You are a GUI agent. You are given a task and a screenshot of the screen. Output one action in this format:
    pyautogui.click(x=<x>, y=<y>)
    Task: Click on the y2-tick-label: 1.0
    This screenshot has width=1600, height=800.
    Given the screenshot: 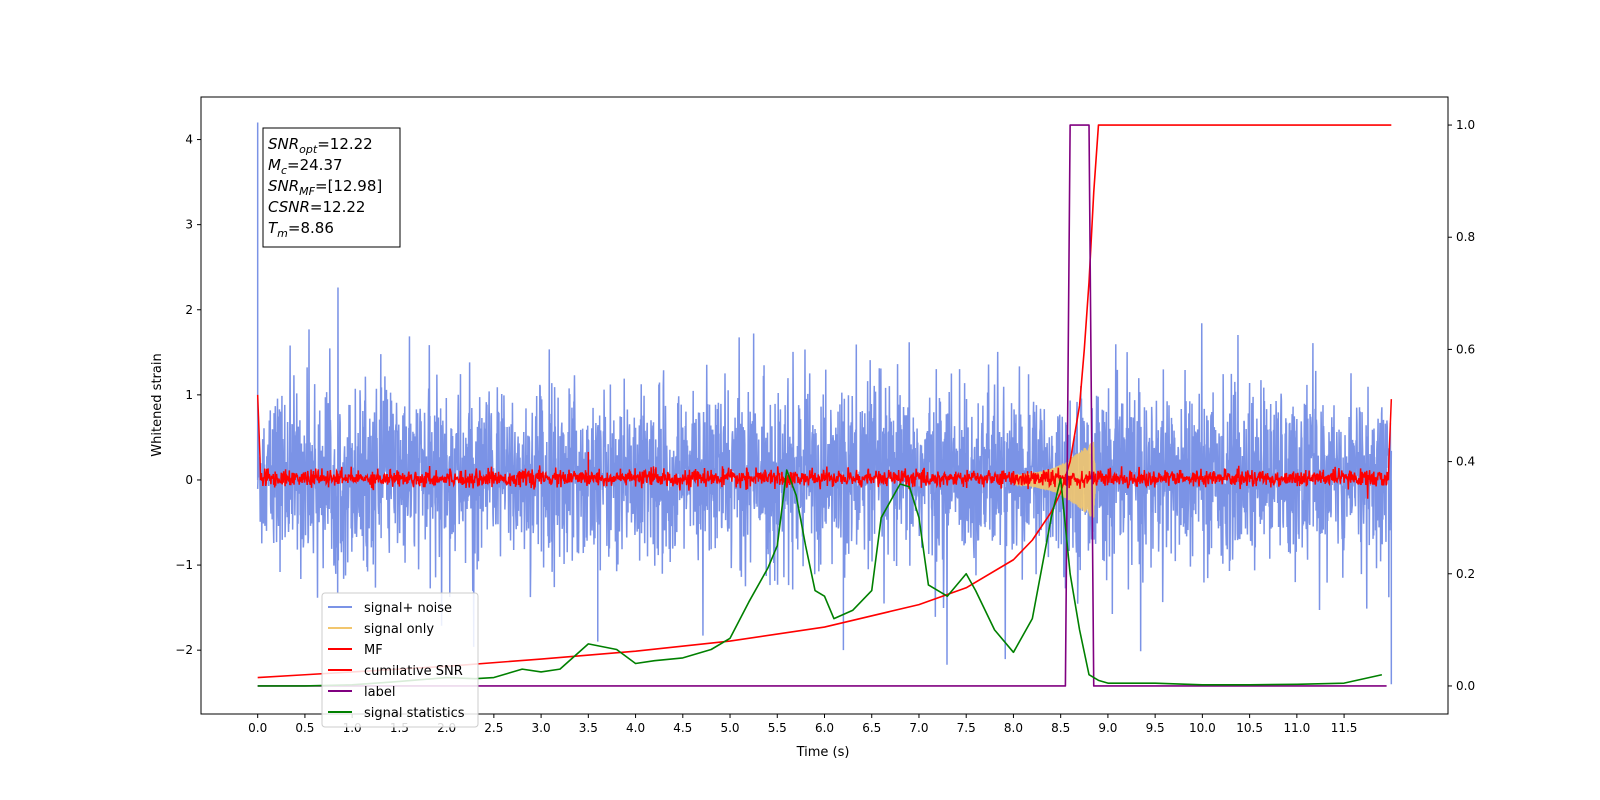 What is the action you would take?
    pyautogui.click(x=1465, y=125)
    